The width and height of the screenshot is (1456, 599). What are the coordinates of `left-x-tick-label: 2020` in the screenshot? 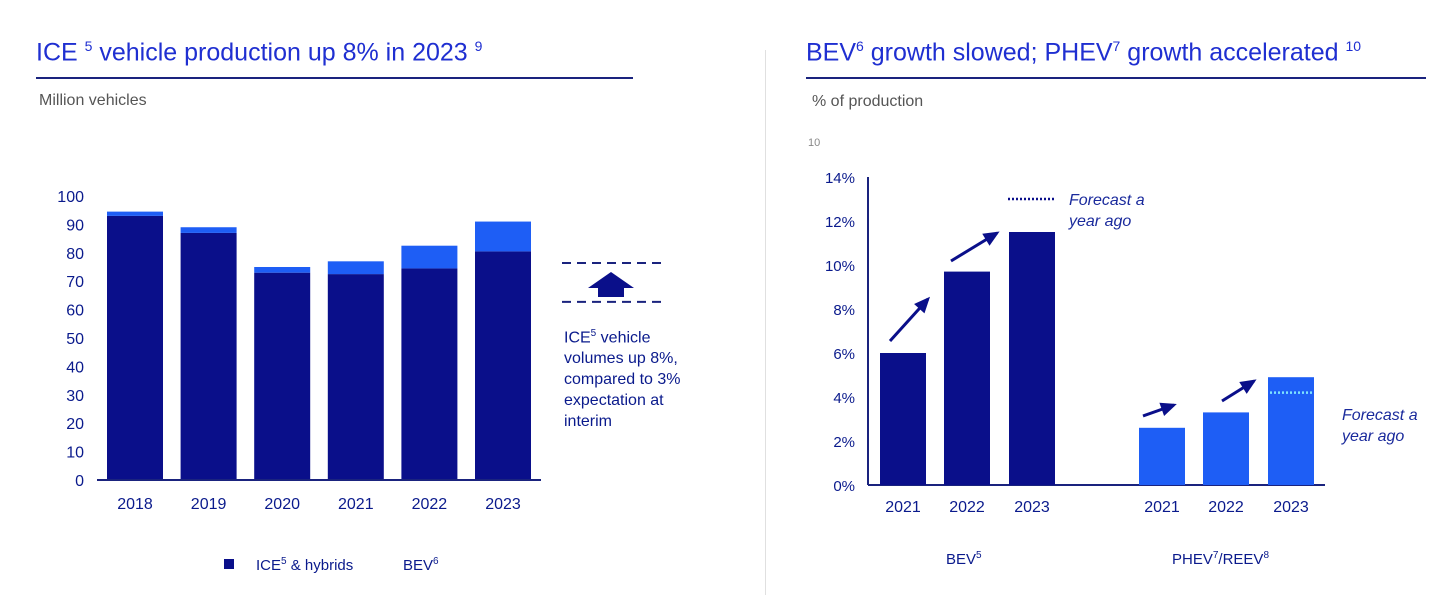 It's located at (282, 504).